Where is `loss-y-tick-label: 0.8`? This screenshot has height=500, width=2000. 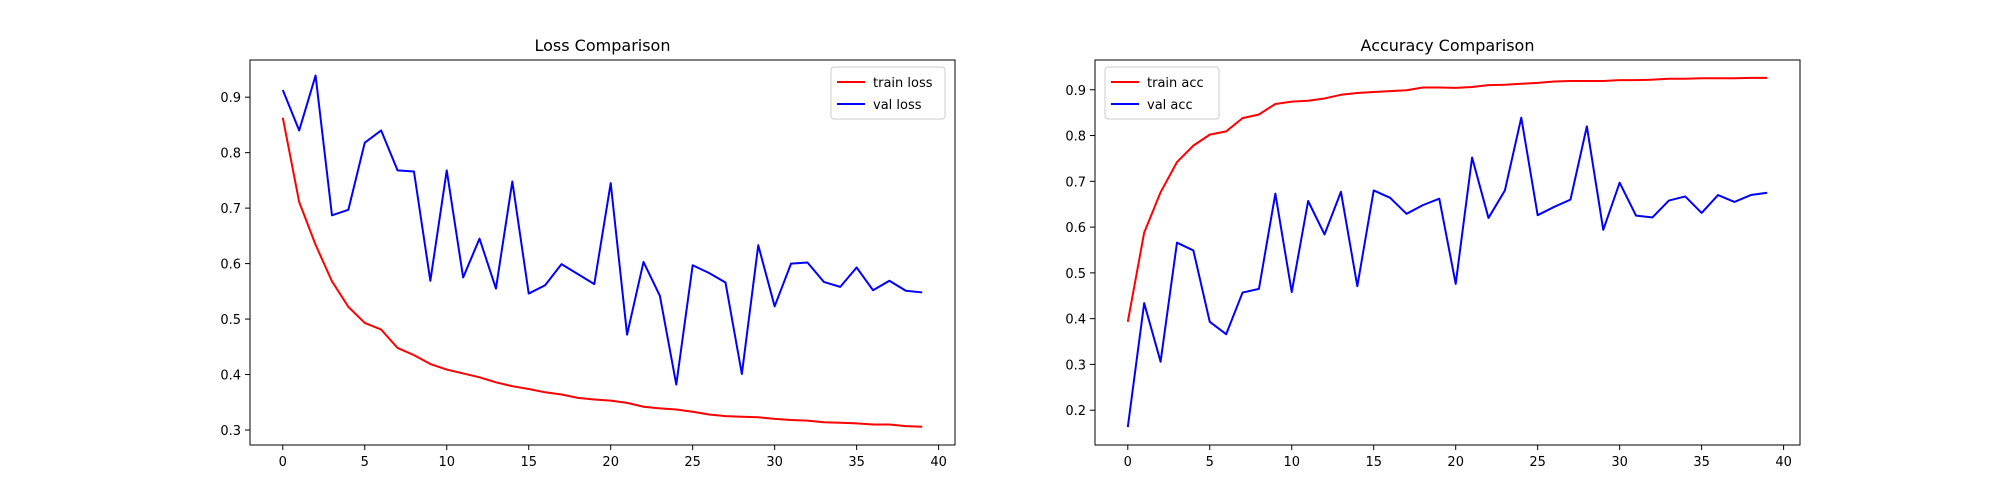 loss-y-tick-label: 0.8 is located at coordinates (230, 154).